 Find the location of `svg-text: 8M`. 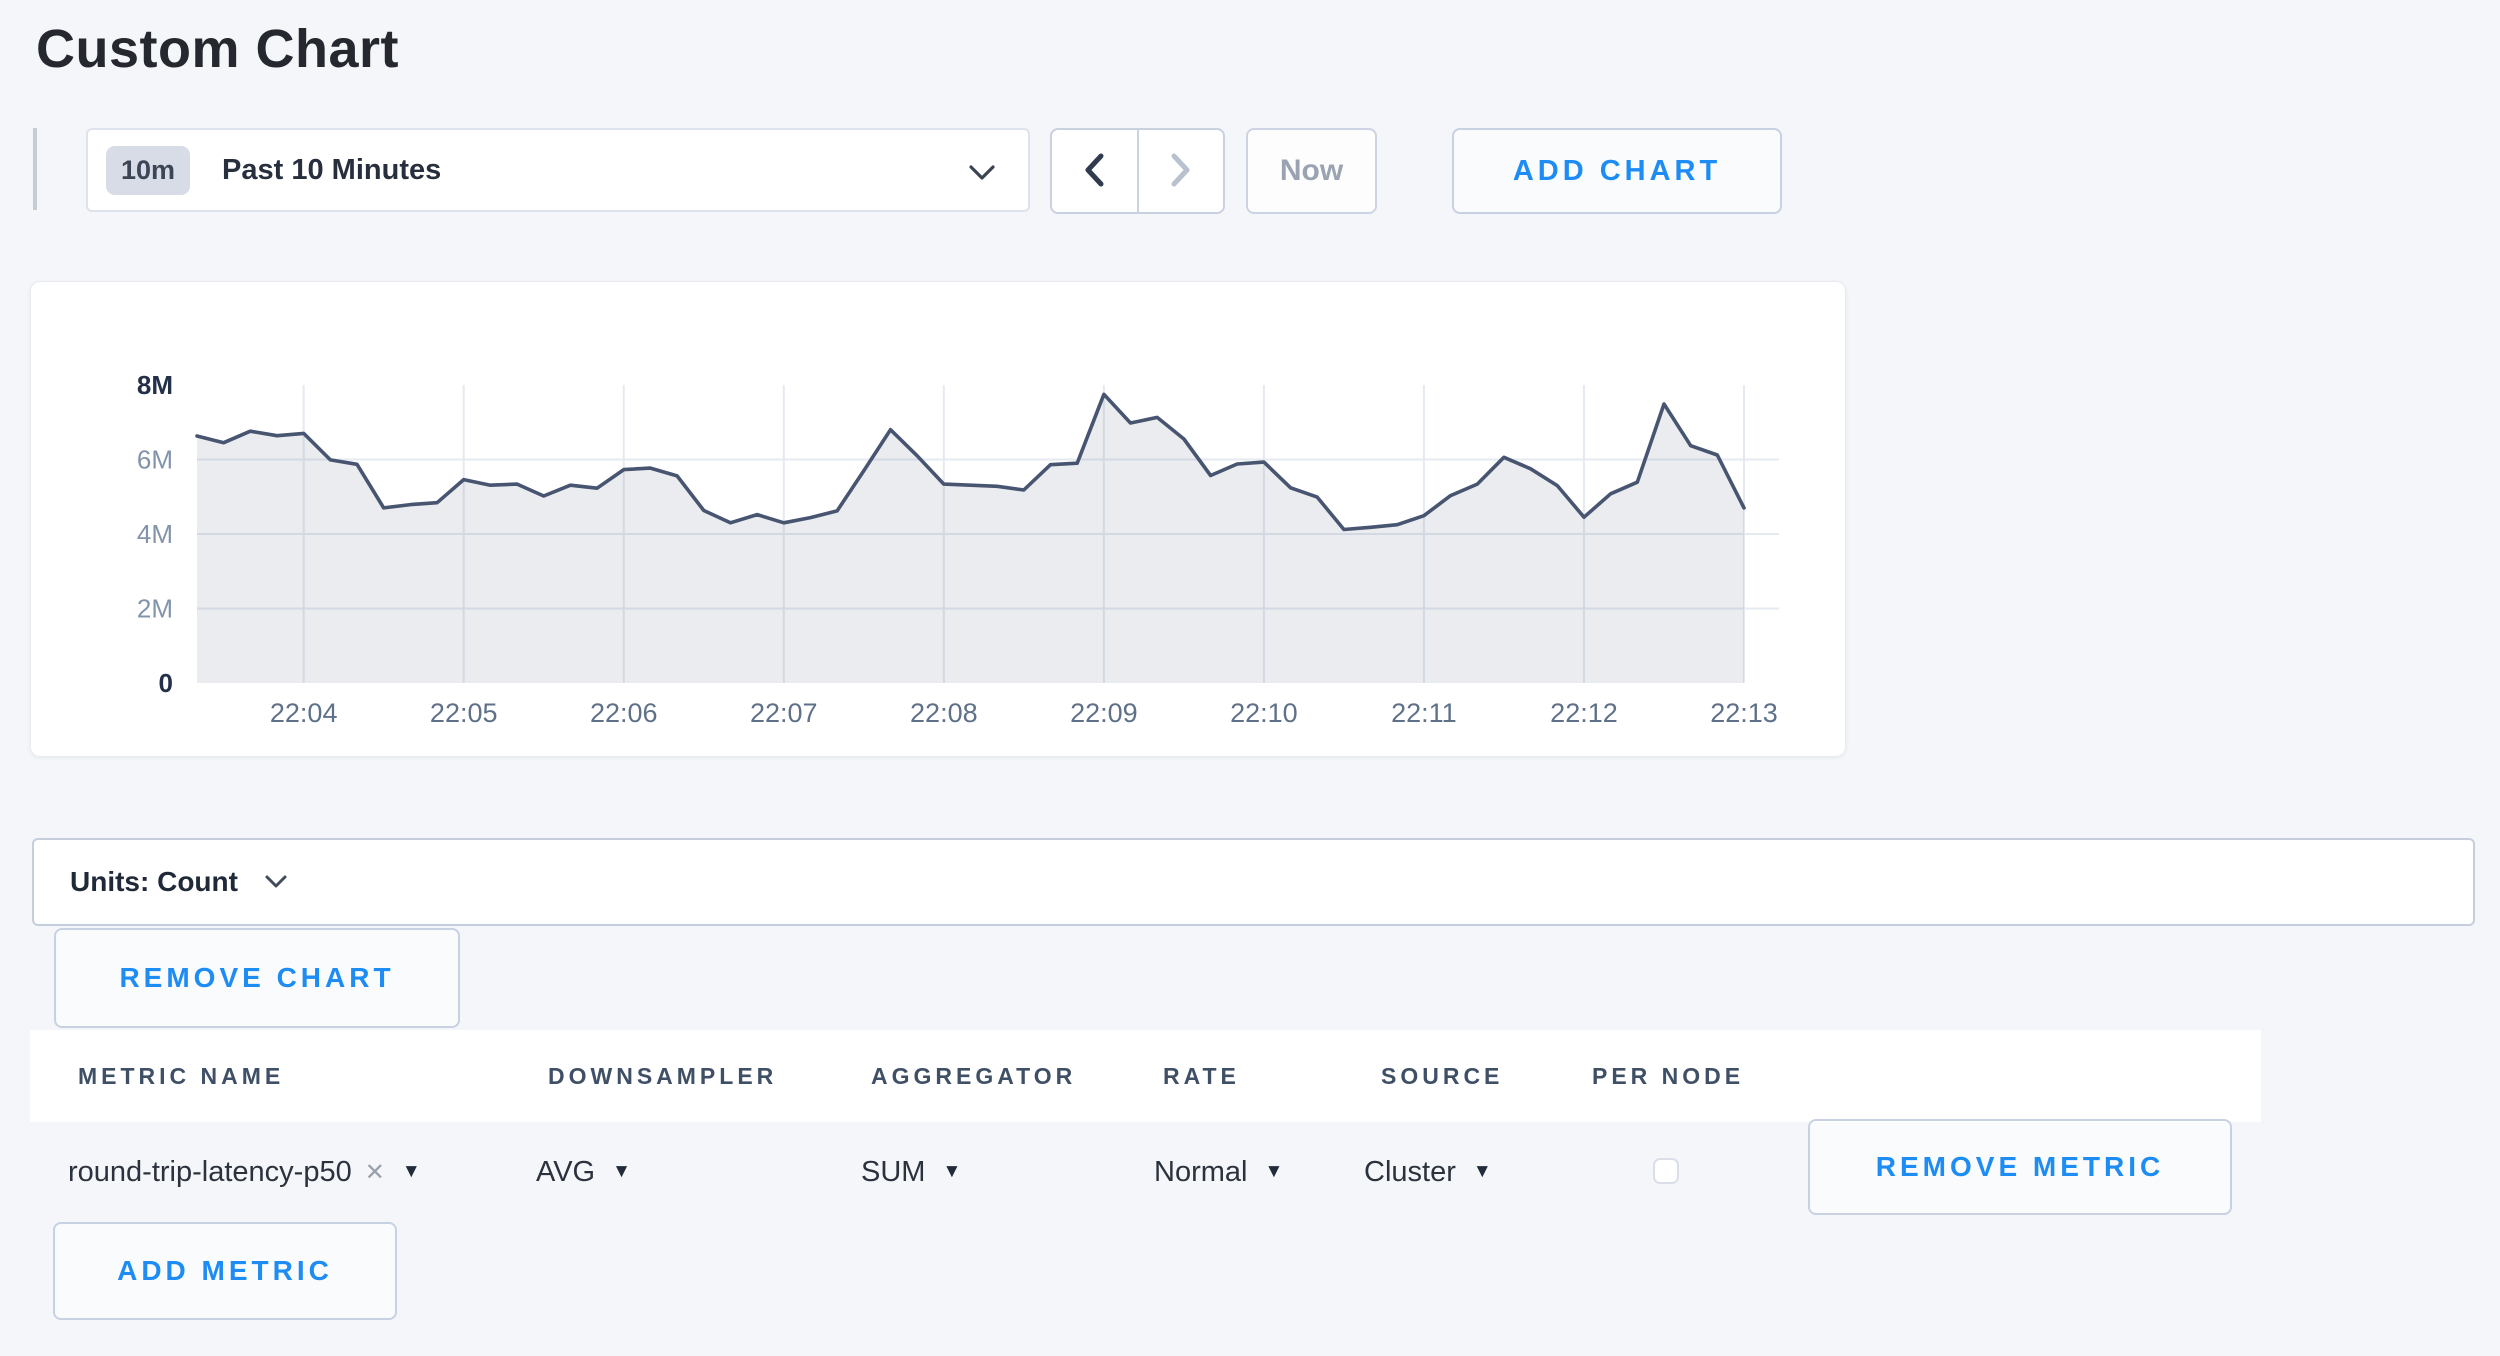

svg-text: 8M is located at coordinates (155, 385).